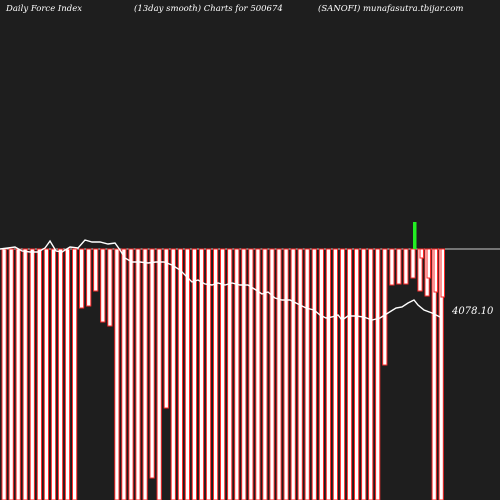  I want to click on smooth-line, so click(221, 280).